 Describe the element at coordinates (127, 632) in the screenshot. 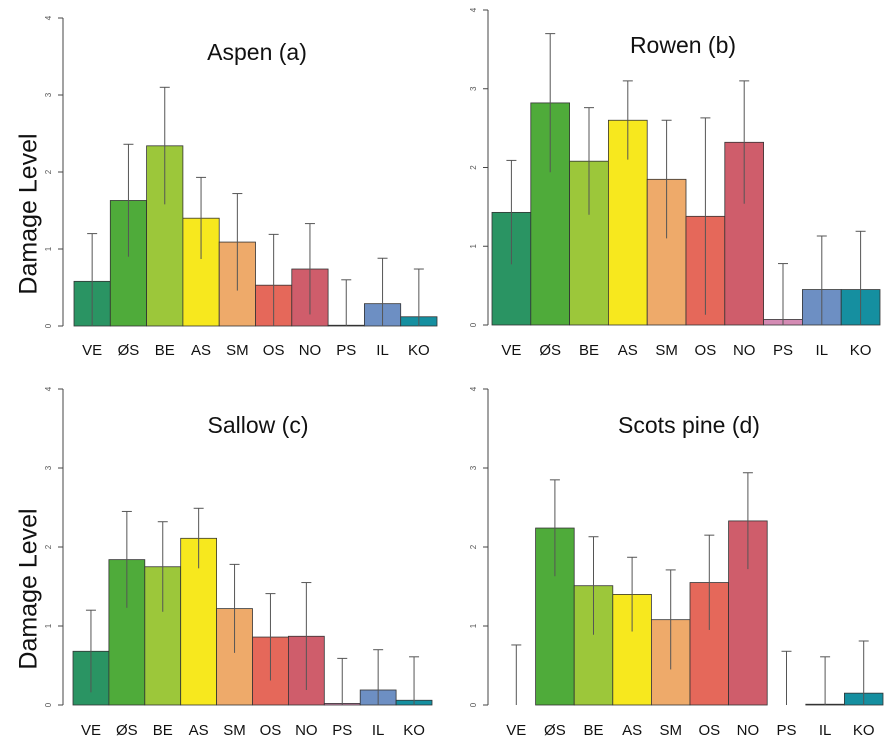

I see `bar-ØS` at that location.